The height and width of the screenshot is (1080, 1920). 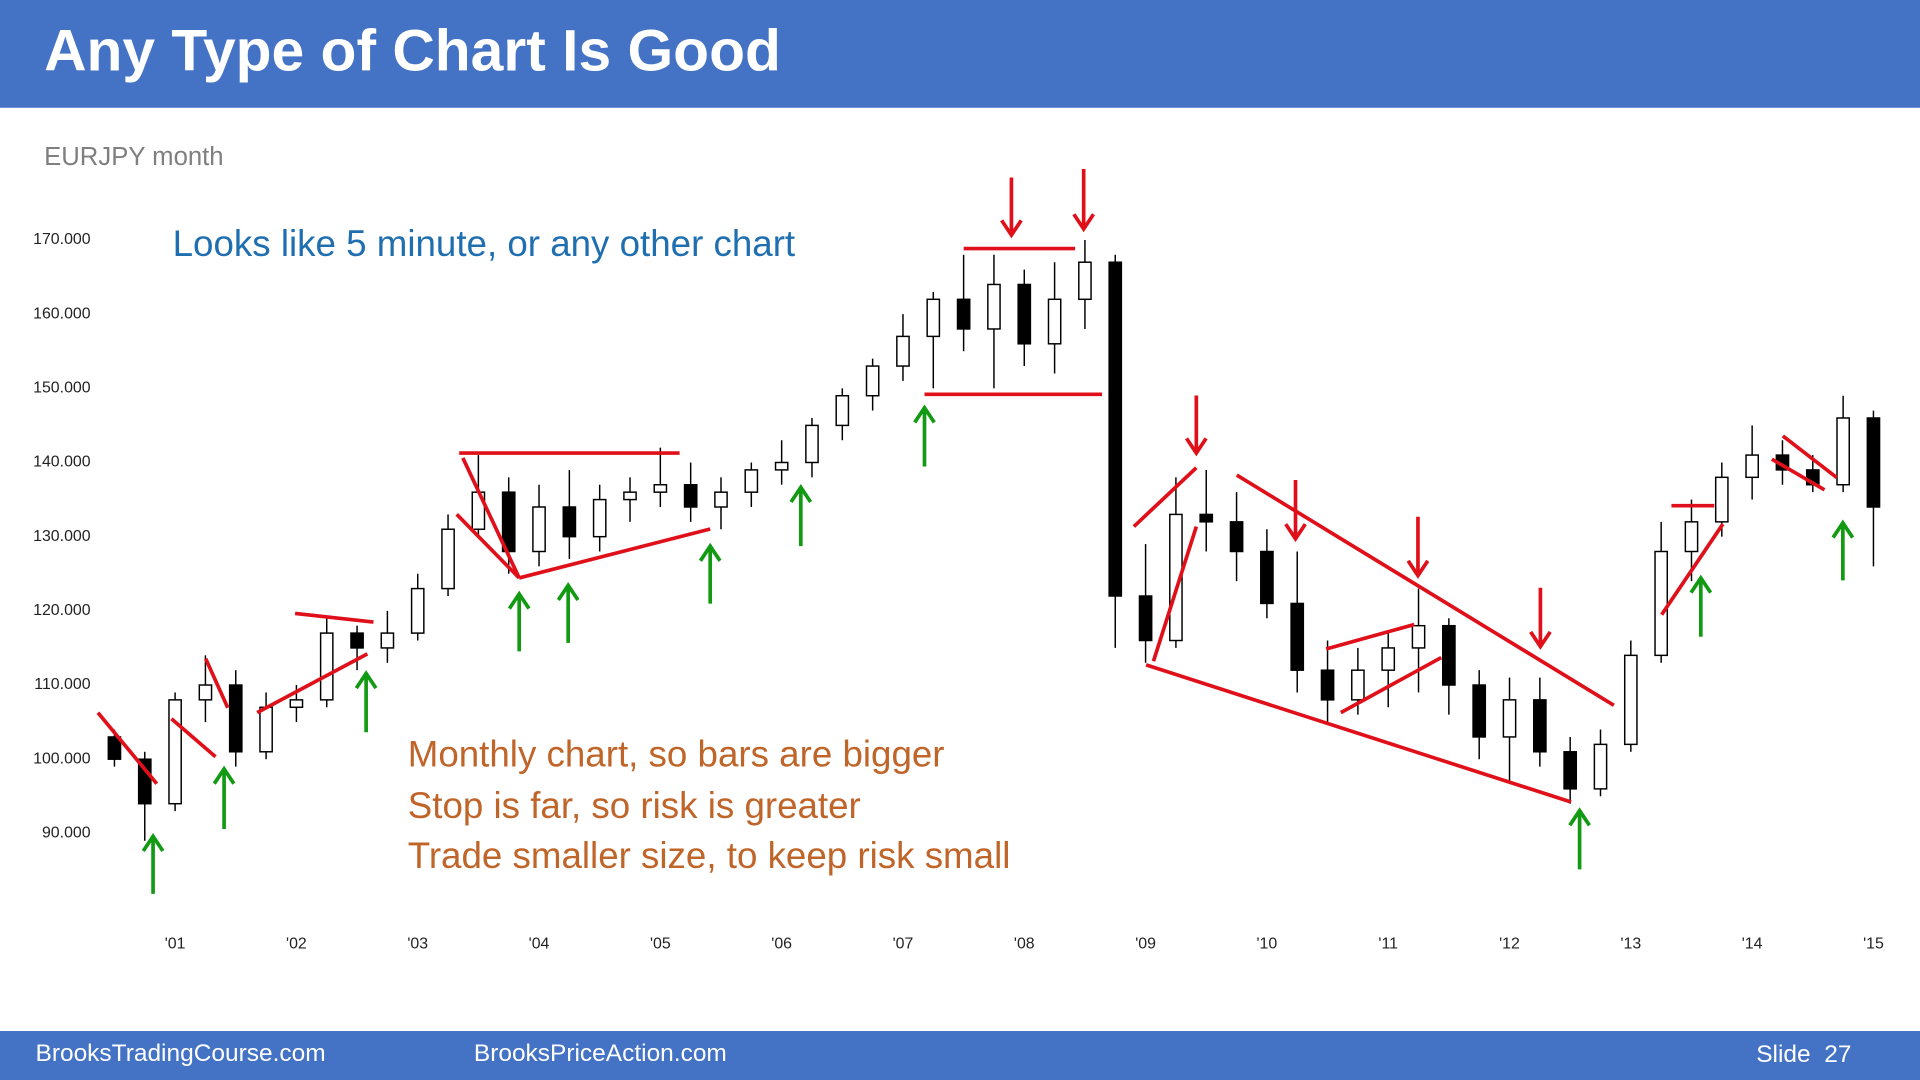 I want to click on y-tick-label: 140.000, so click(x=62, y=462).